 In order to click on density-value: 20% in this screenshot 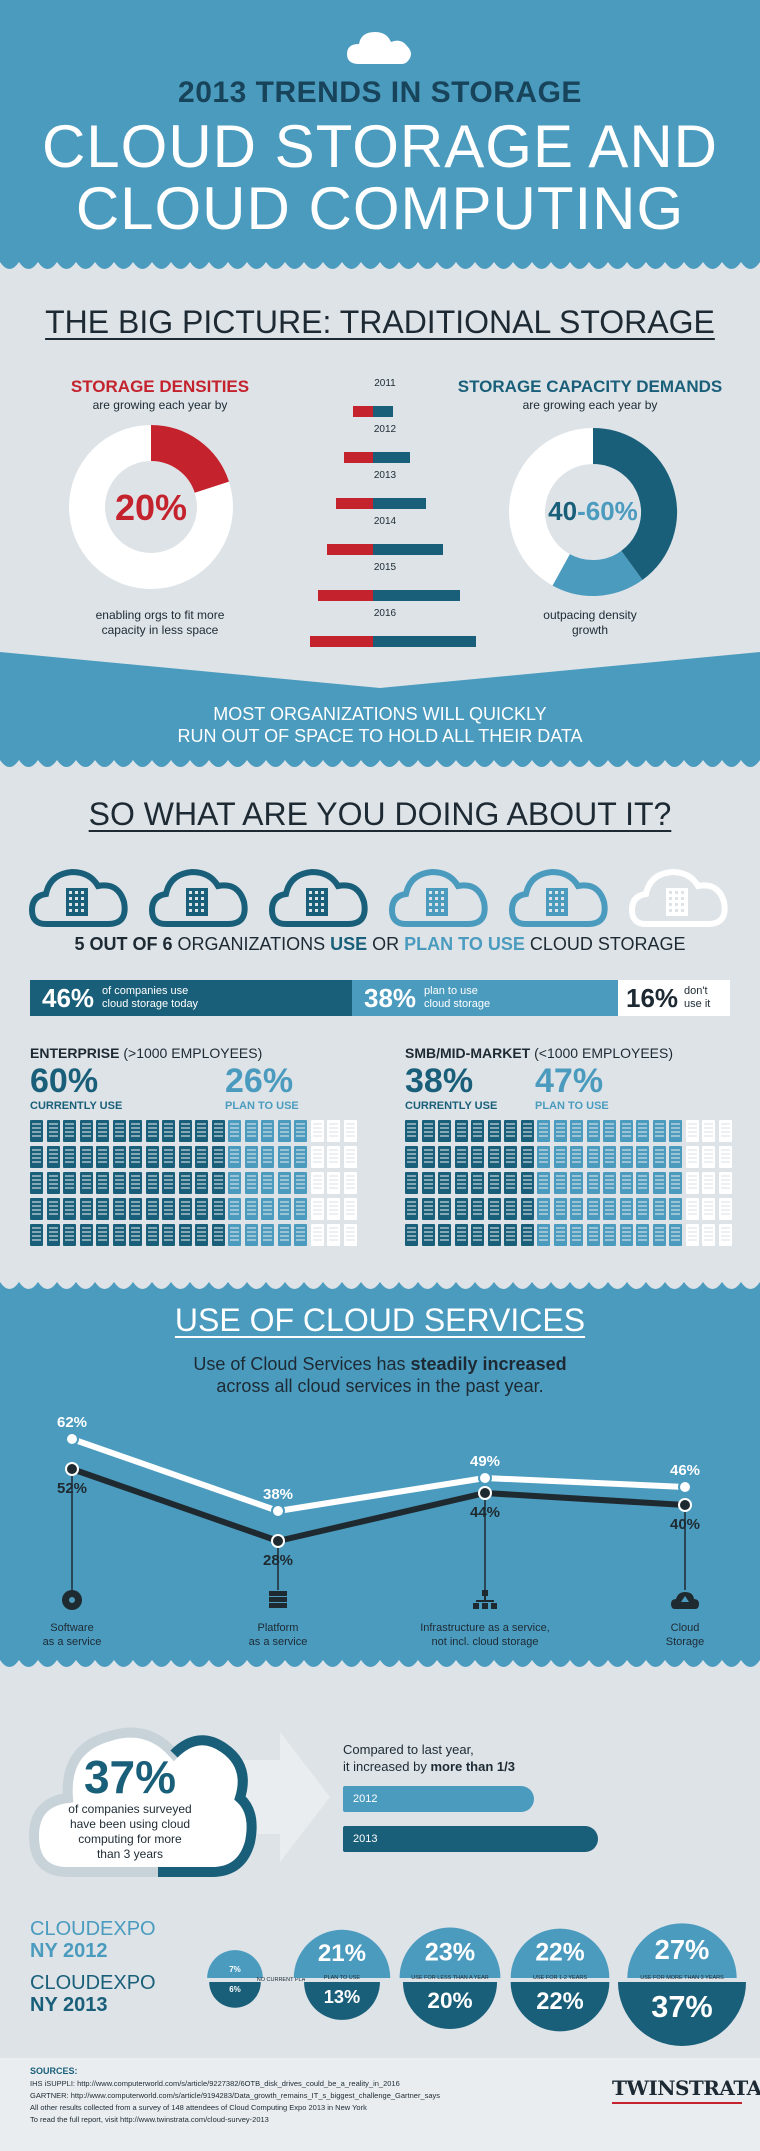, I will do `click(151, 507)`.